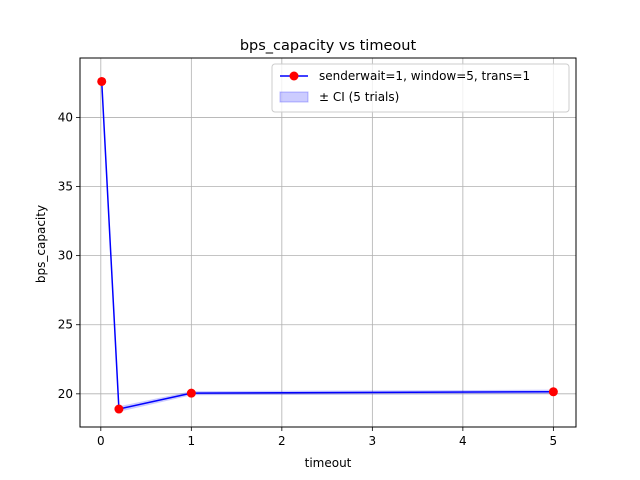 Image resolution: width=640 pixels, height=480 pixels. What do you see at coordinates (359, 97) in the screenshot?
I see `legend-ci-label: ± CI (5 trials)` at bounding box center [359, 97].